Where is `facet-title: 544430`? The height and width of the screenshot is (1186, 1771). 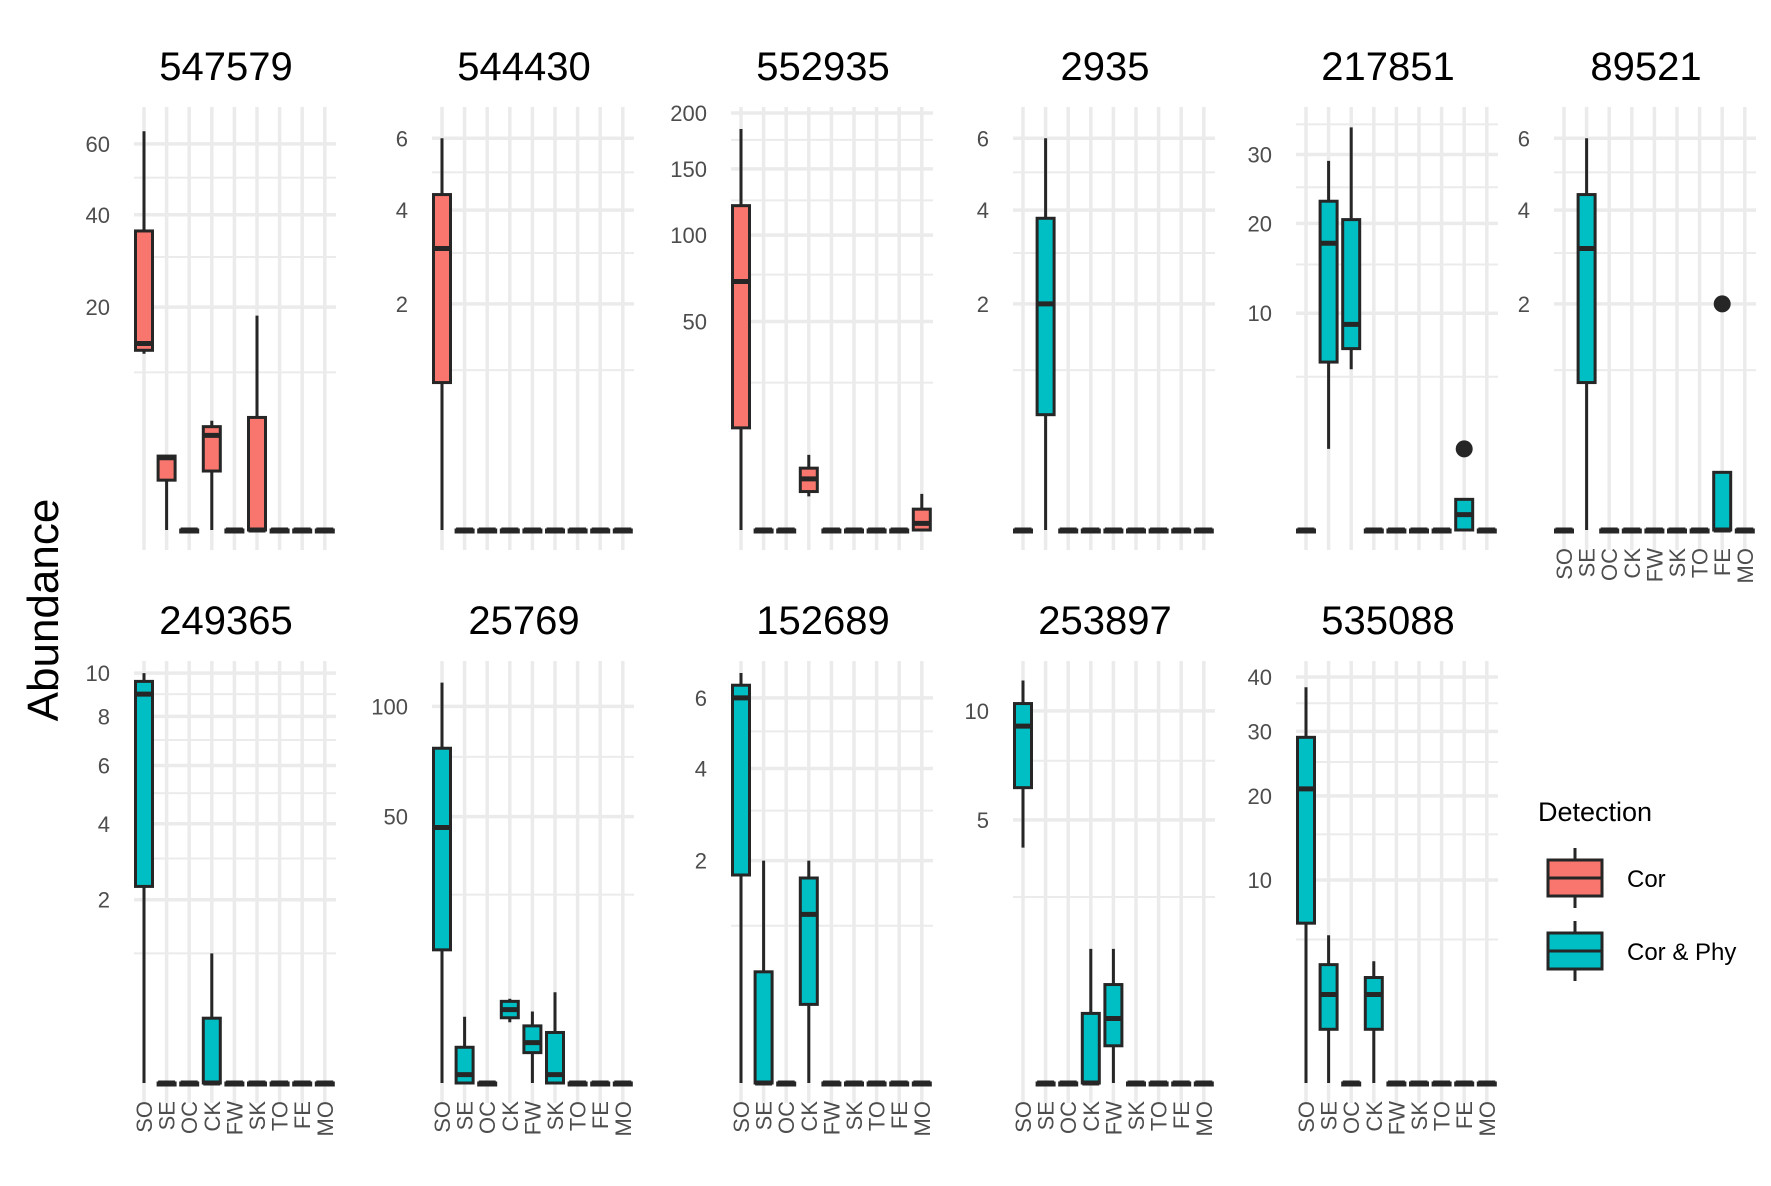 facet-title: 544430 is located at coordinates (523, 67).